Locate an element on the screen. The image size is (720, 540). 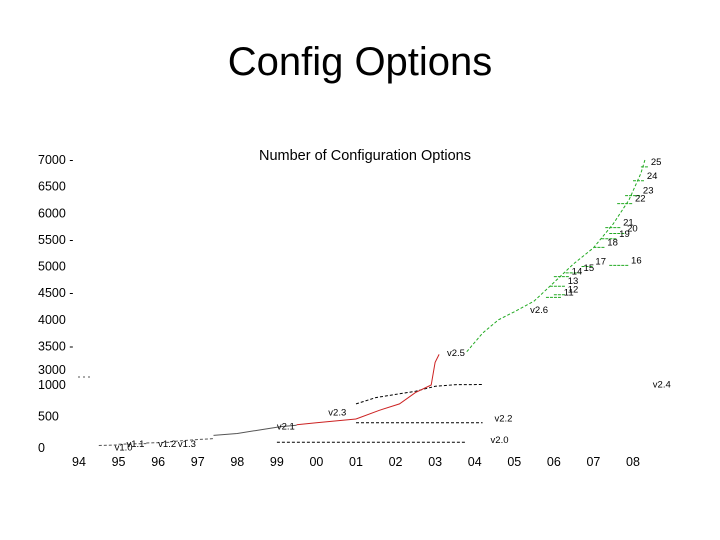
x-tick-label: 95 is located at coordinates (119, 462).